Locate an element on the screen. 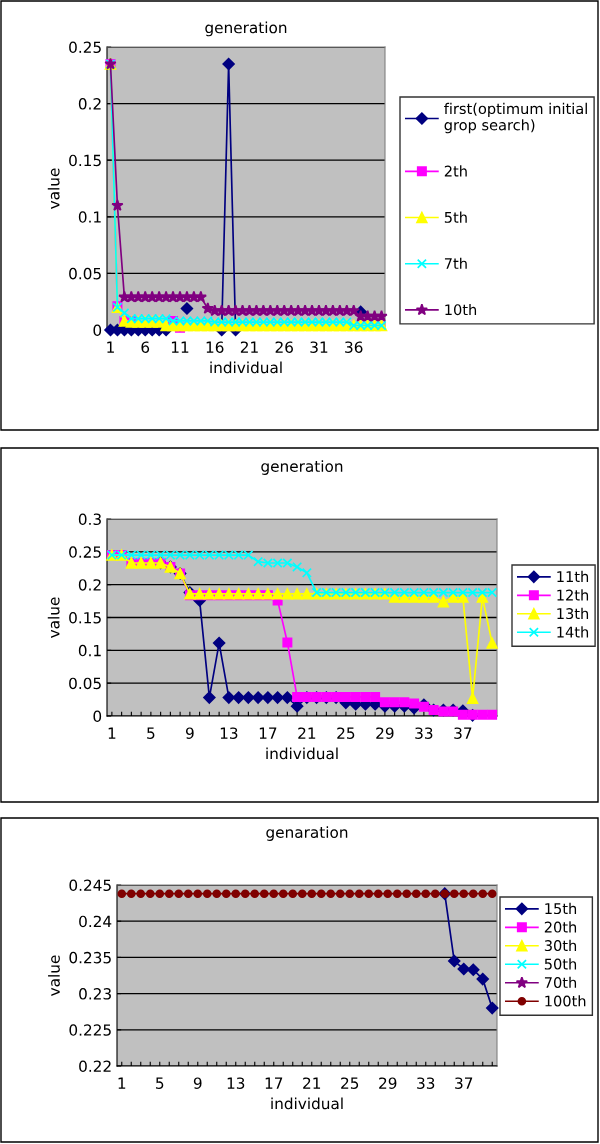  x-tick-label: 26 is located at coordinates (284, 347).